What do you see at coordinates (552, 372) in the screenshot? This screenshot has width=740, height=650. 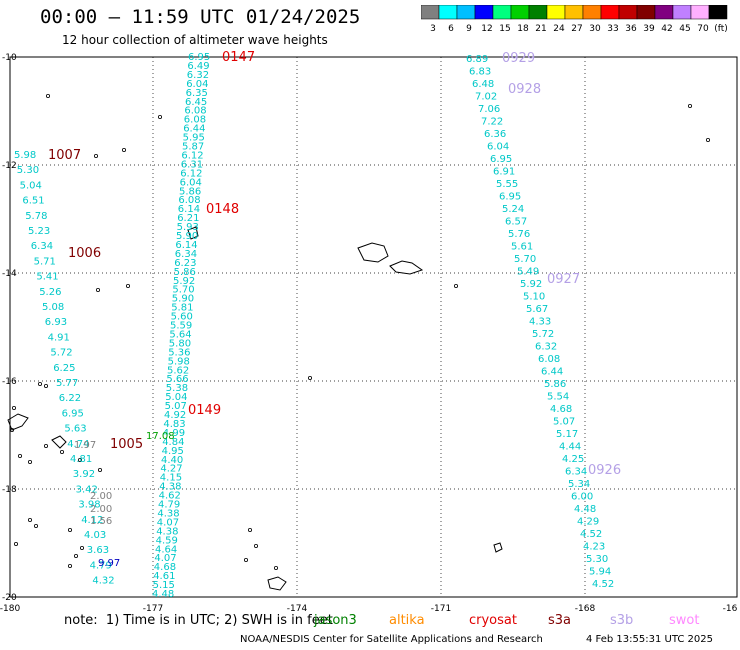 I see `track-value-label: 6.44` at bounding box center [552, 372].